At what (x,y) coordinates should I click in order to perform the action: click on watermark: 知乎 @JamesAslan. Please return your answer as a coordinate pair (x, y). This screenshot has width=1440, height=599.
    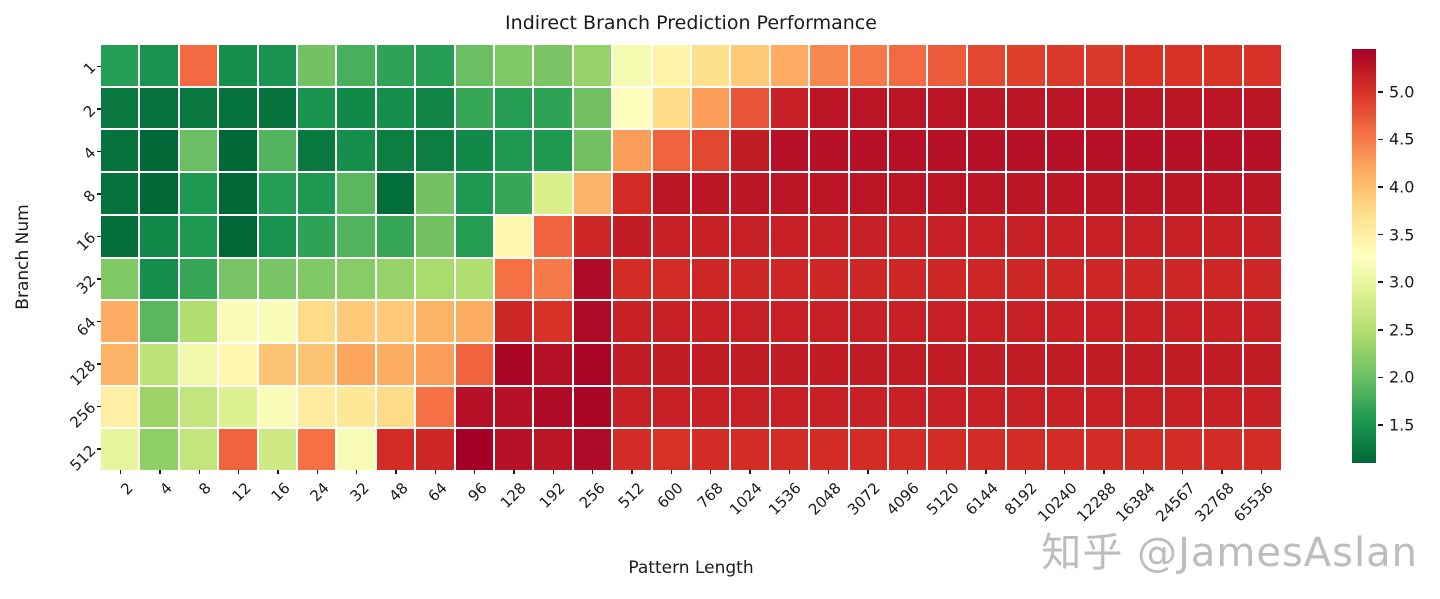
    Looking at the image, I should click on (1229, 553).